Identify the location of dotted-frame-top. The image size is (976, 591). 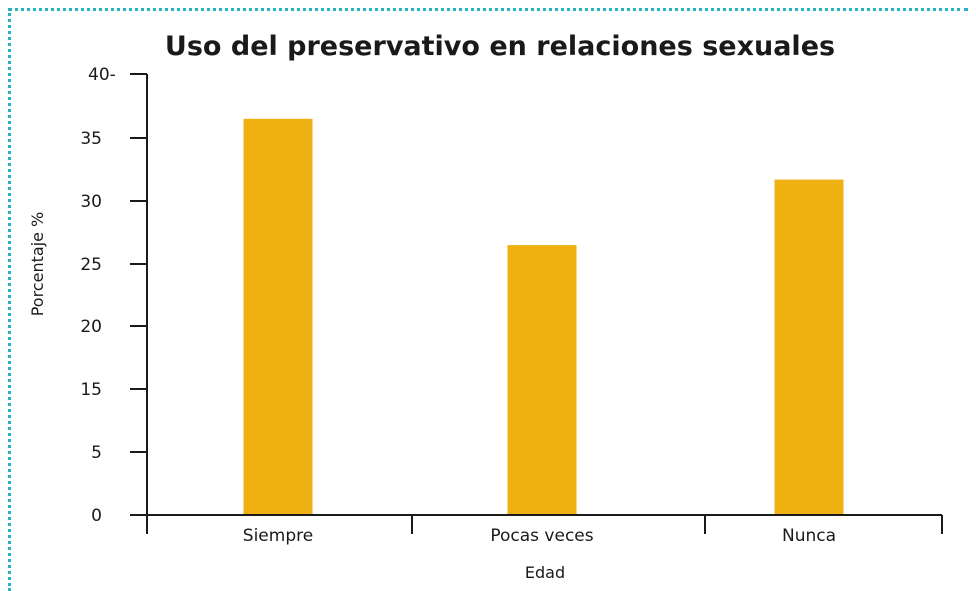
(488, 9).